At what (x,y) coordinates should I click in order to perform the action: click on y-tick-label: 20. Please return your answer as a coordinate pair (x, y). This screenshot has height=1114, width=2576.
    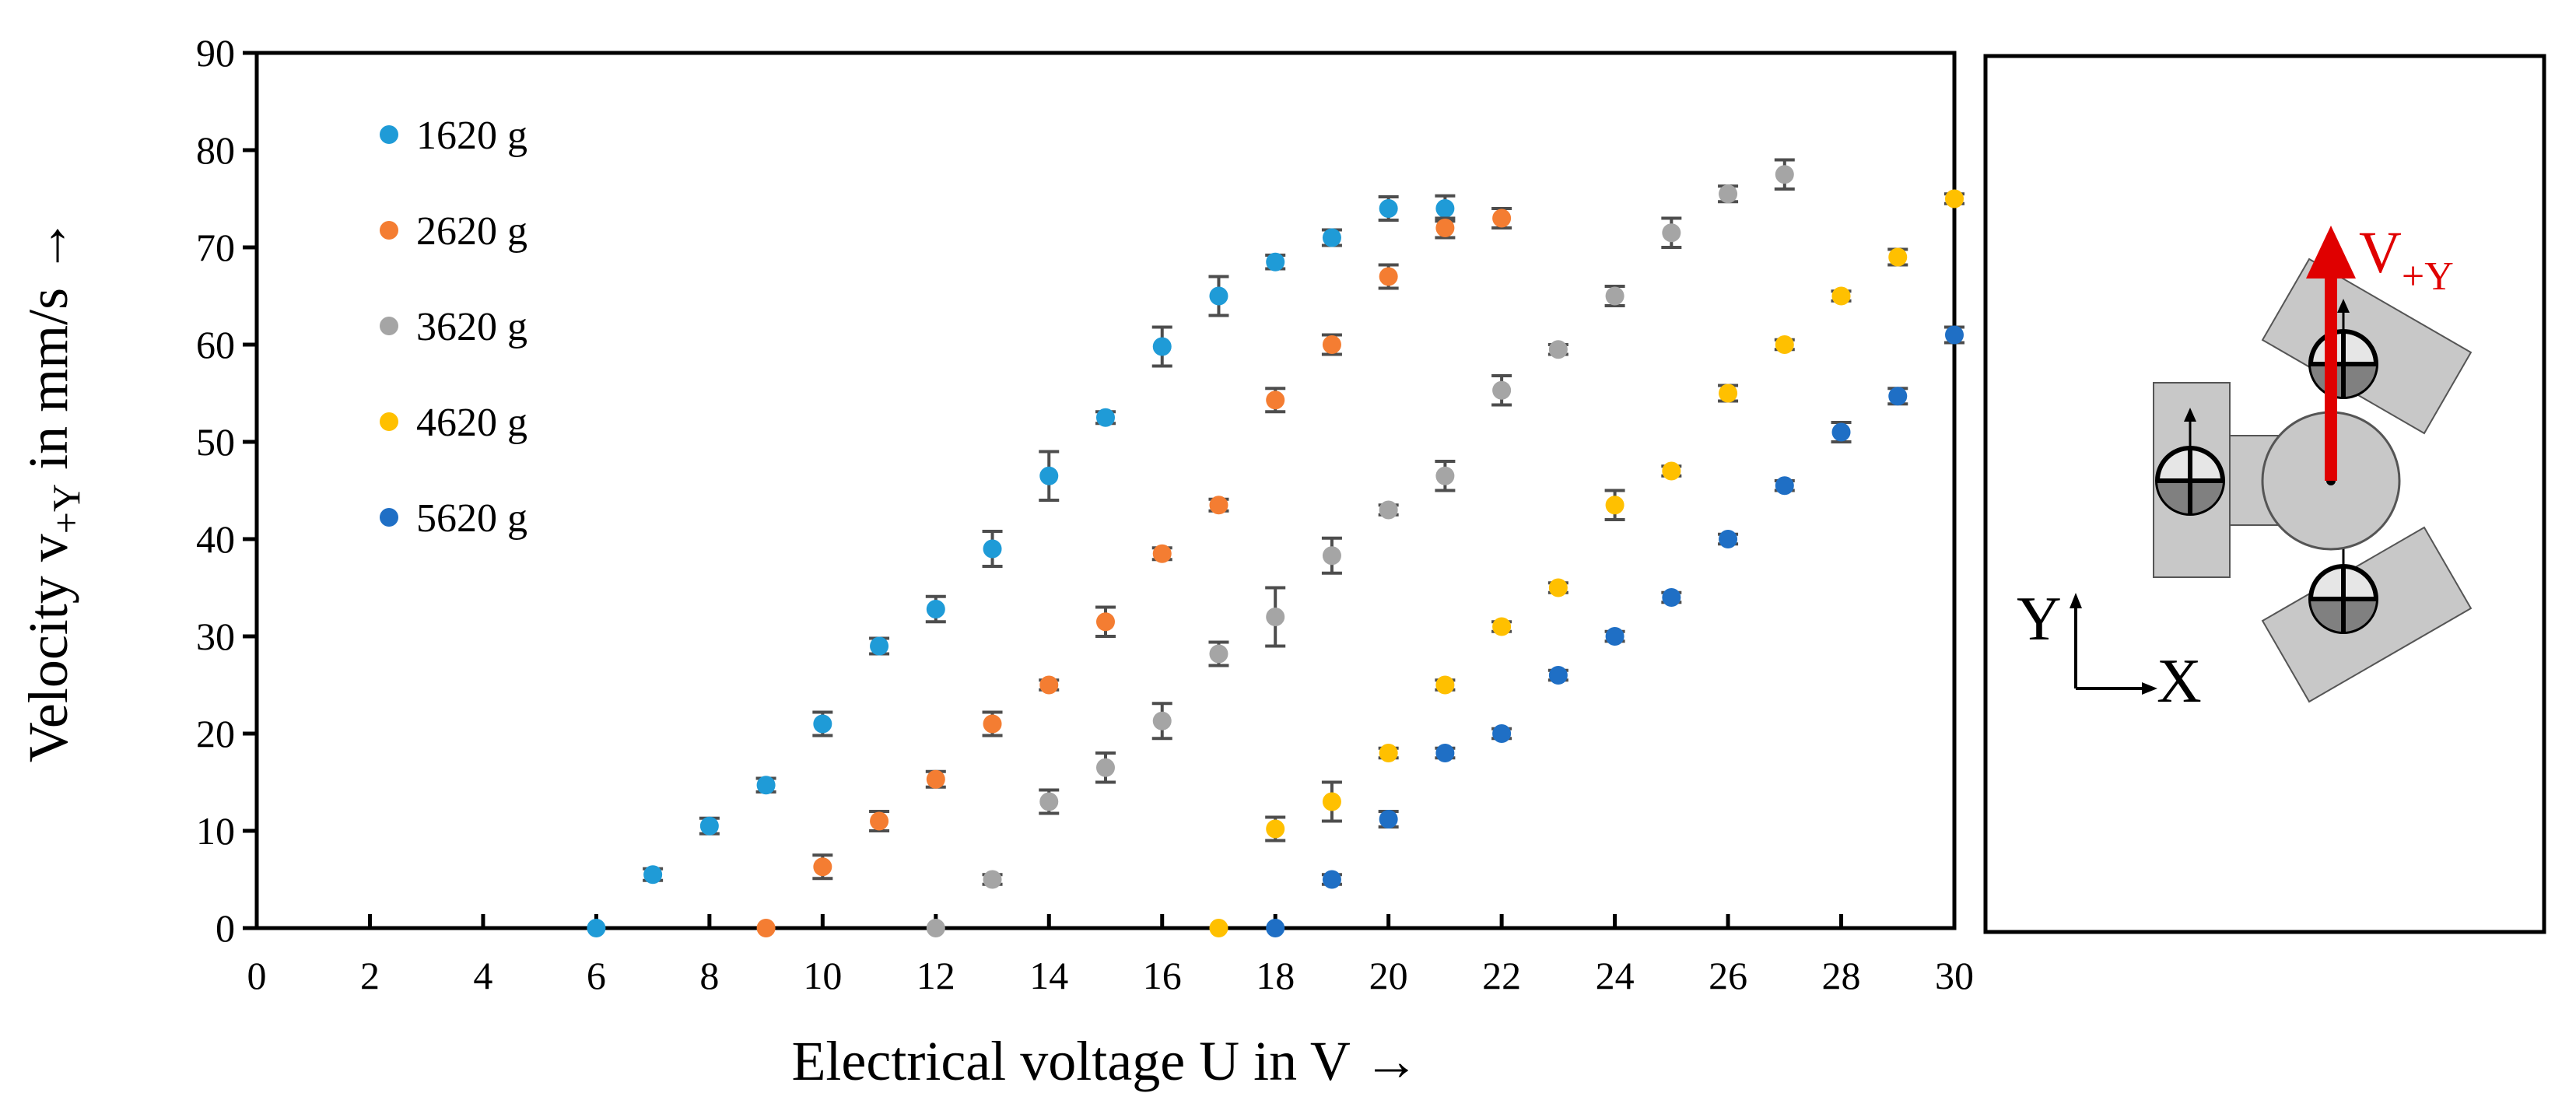
    Looking at the image, I should click on (215, 733).